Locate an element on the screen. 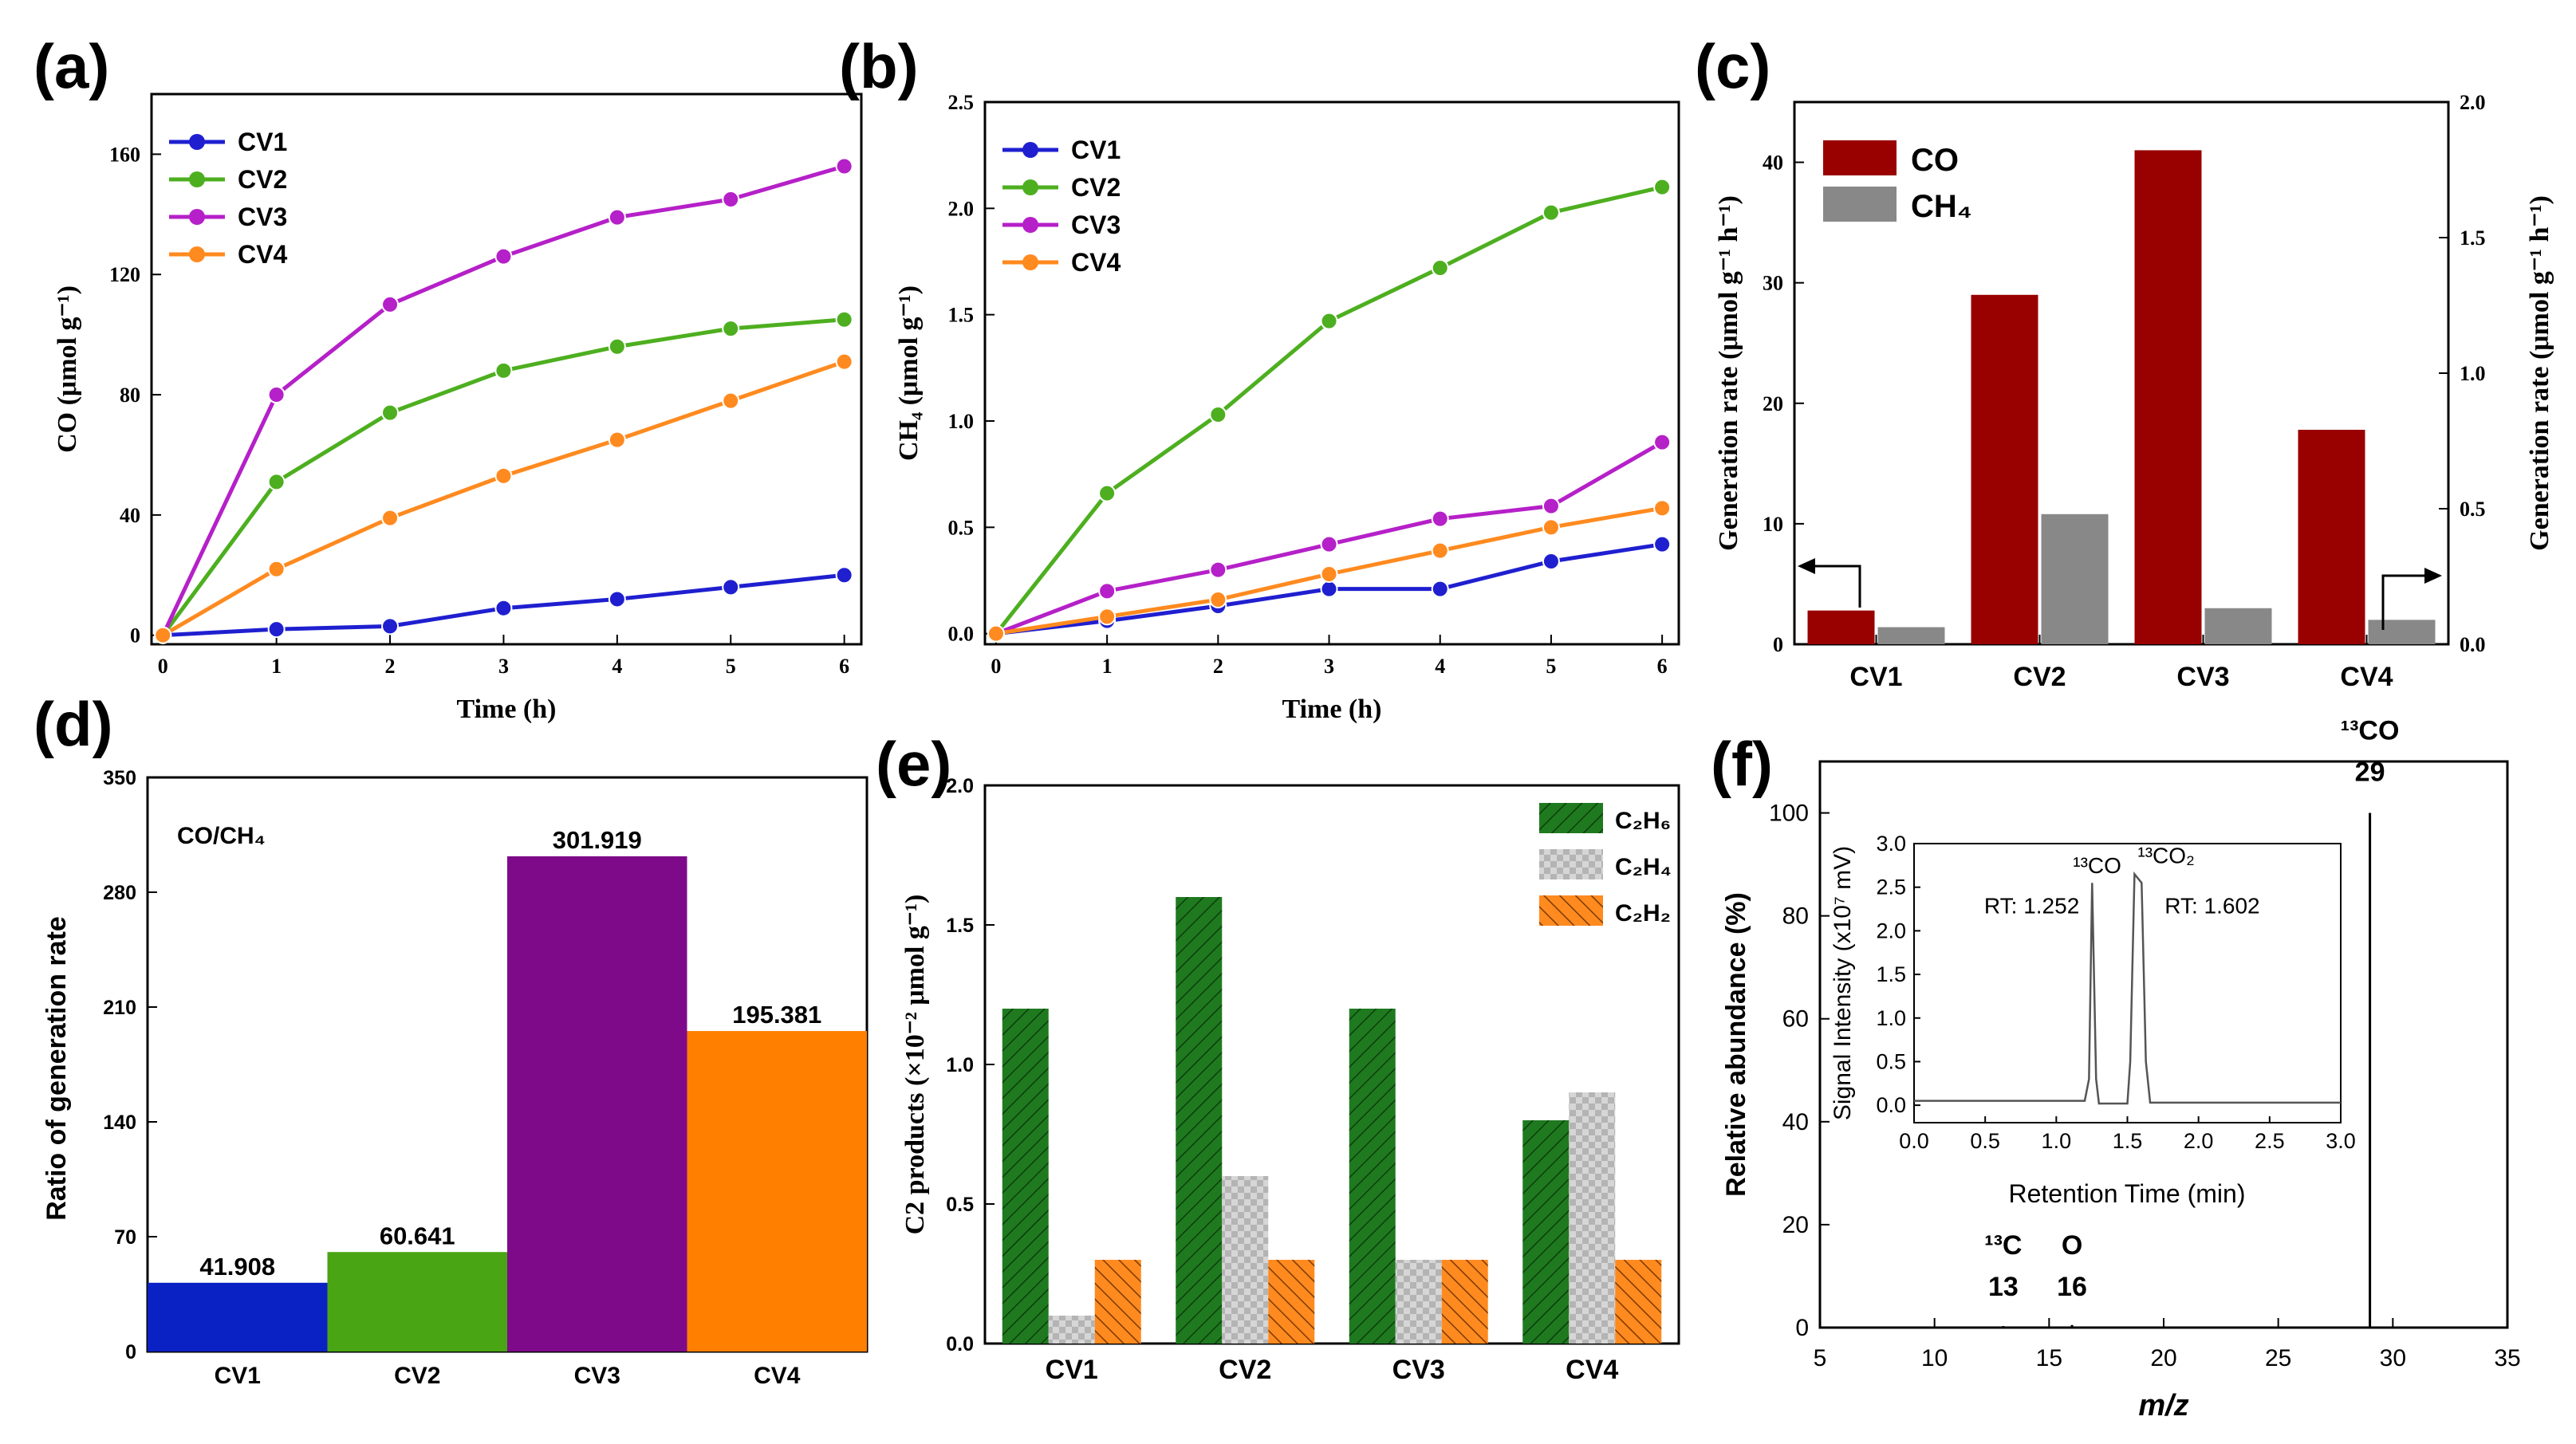  legend: CO CH₄ is located at coordinates (1897, 182).